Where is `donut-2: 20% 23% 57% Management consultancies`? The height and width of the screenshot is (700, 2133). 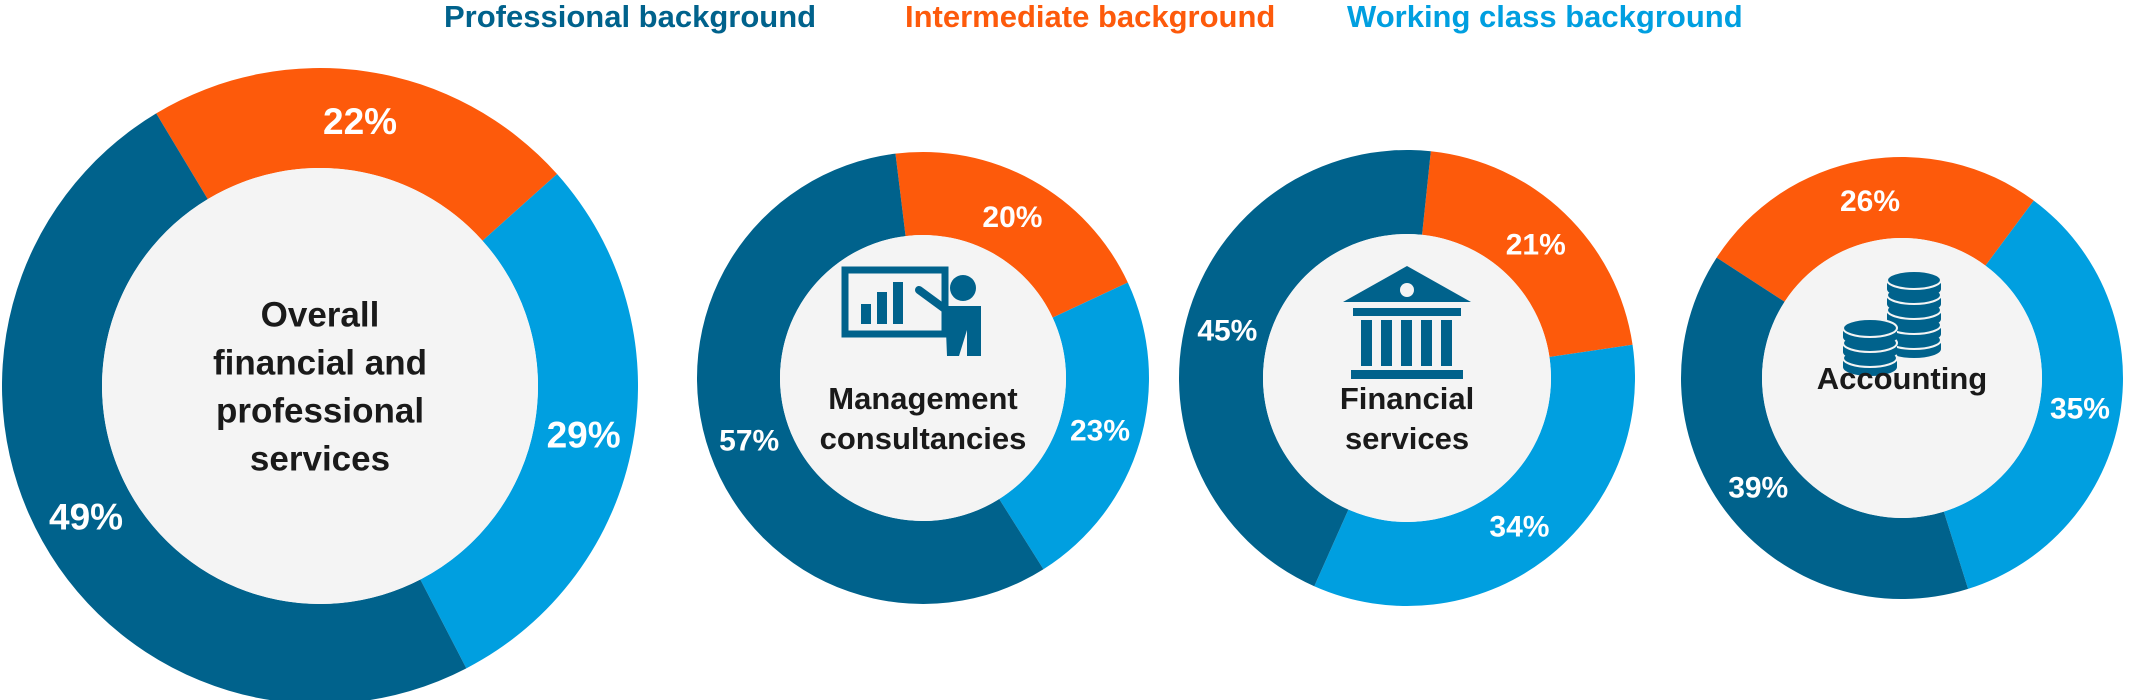 donut-2: 20% 23% 57% Management consultancies is located at coordinates (923, 378).